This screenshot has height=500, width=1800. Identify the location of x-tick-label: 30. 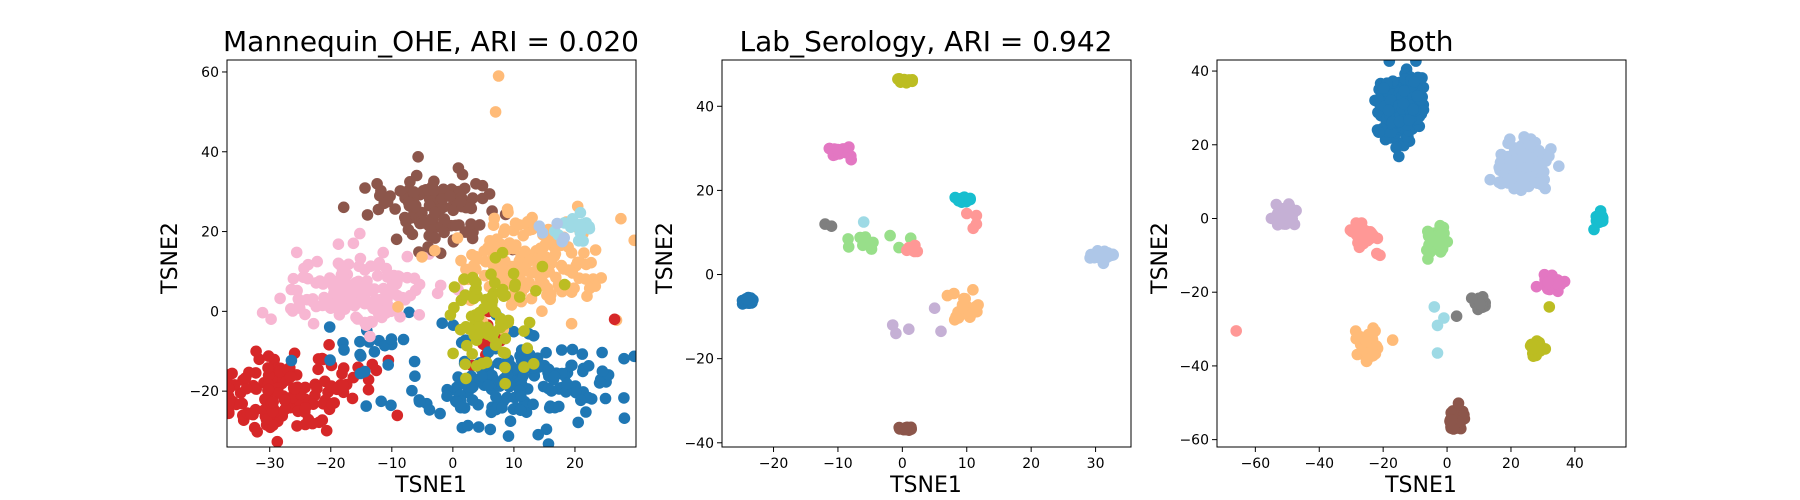
(1096, 464).